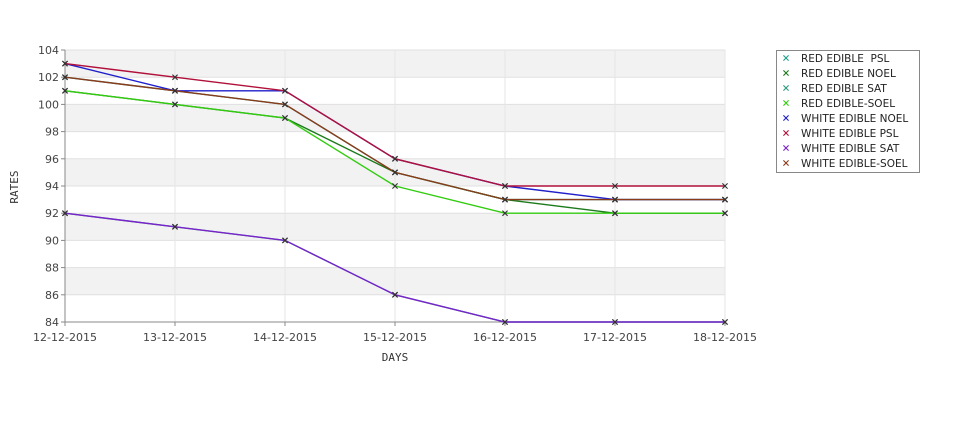  What do you see at coordinates (285, 337) in the screenshot?
I see `x-tick-label: 14-12-2015` at bounding box center [285, 337].